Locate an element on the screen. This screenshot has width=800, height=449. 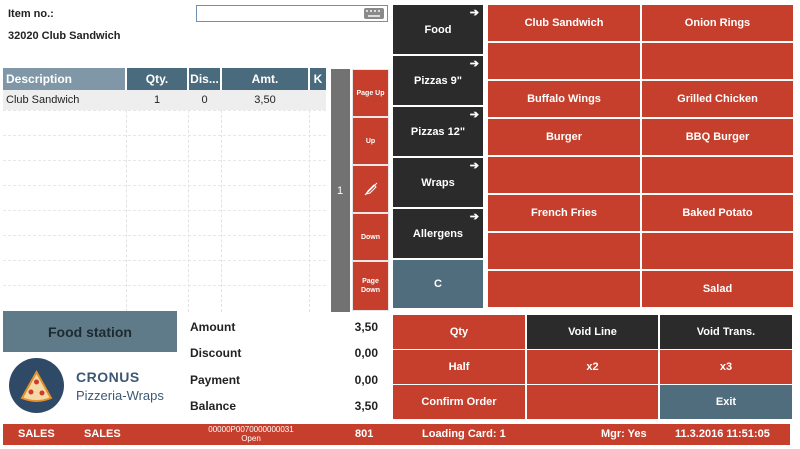
pizza-logo-icon is located at coordinates (36, 385).